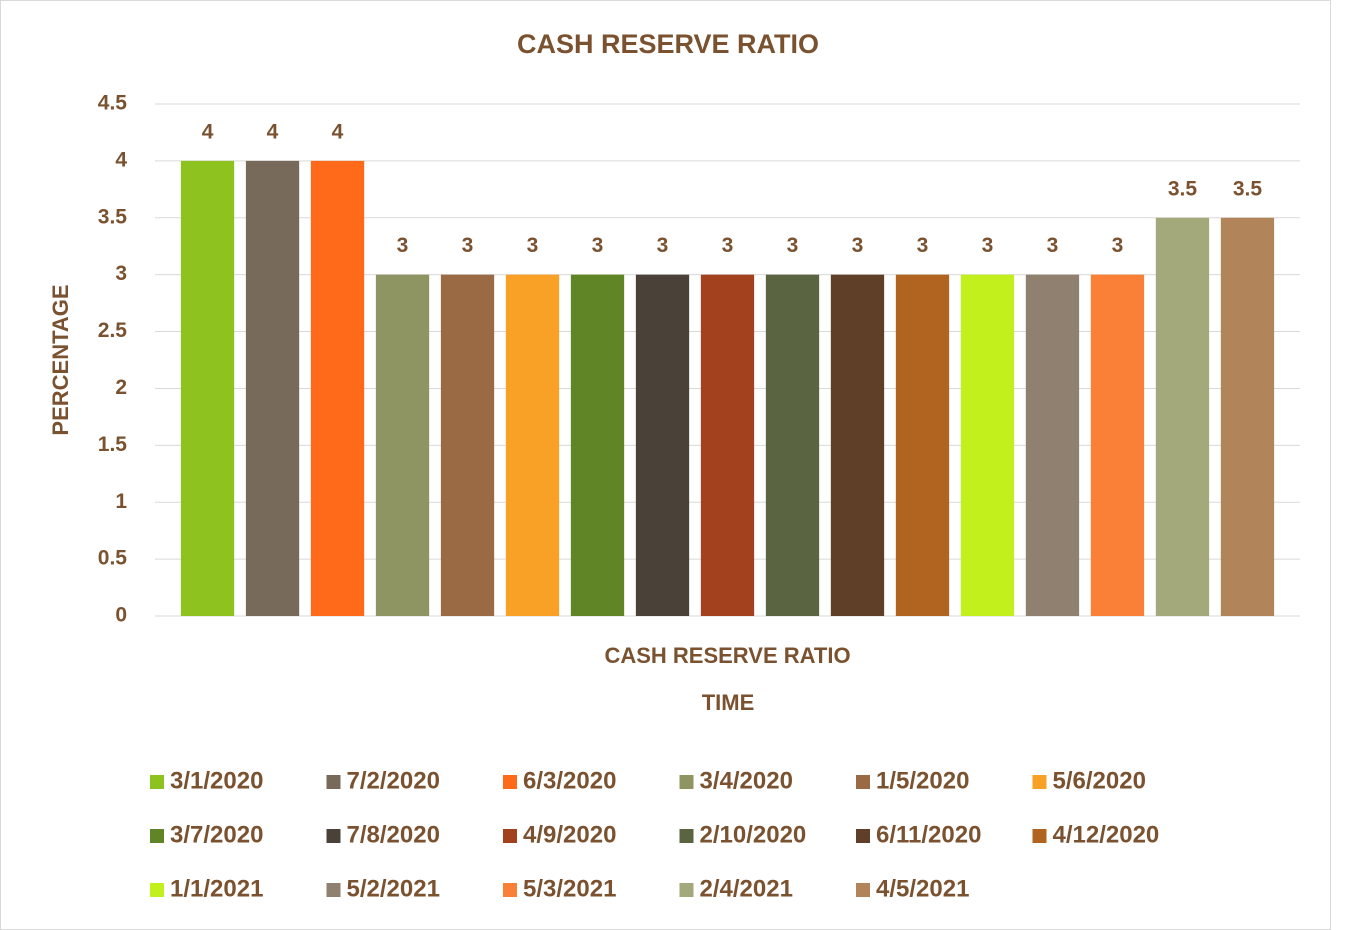  What do you see at coordinates (121, 159) in the screenshot?
I see `y-tick-label: 4` at bounding box center [121, 159].